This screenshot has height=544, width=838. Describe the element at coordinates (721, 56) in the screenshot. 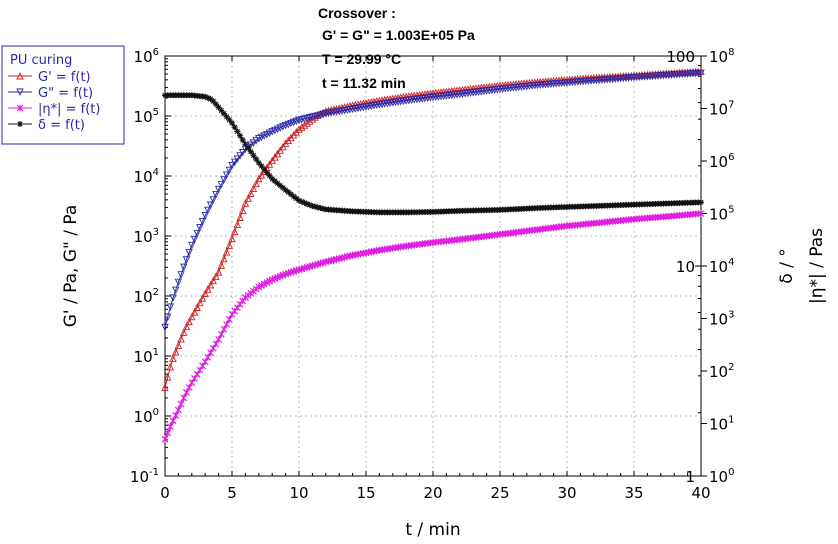

I see `y-eta-tick-label: 10⁸` at that location.